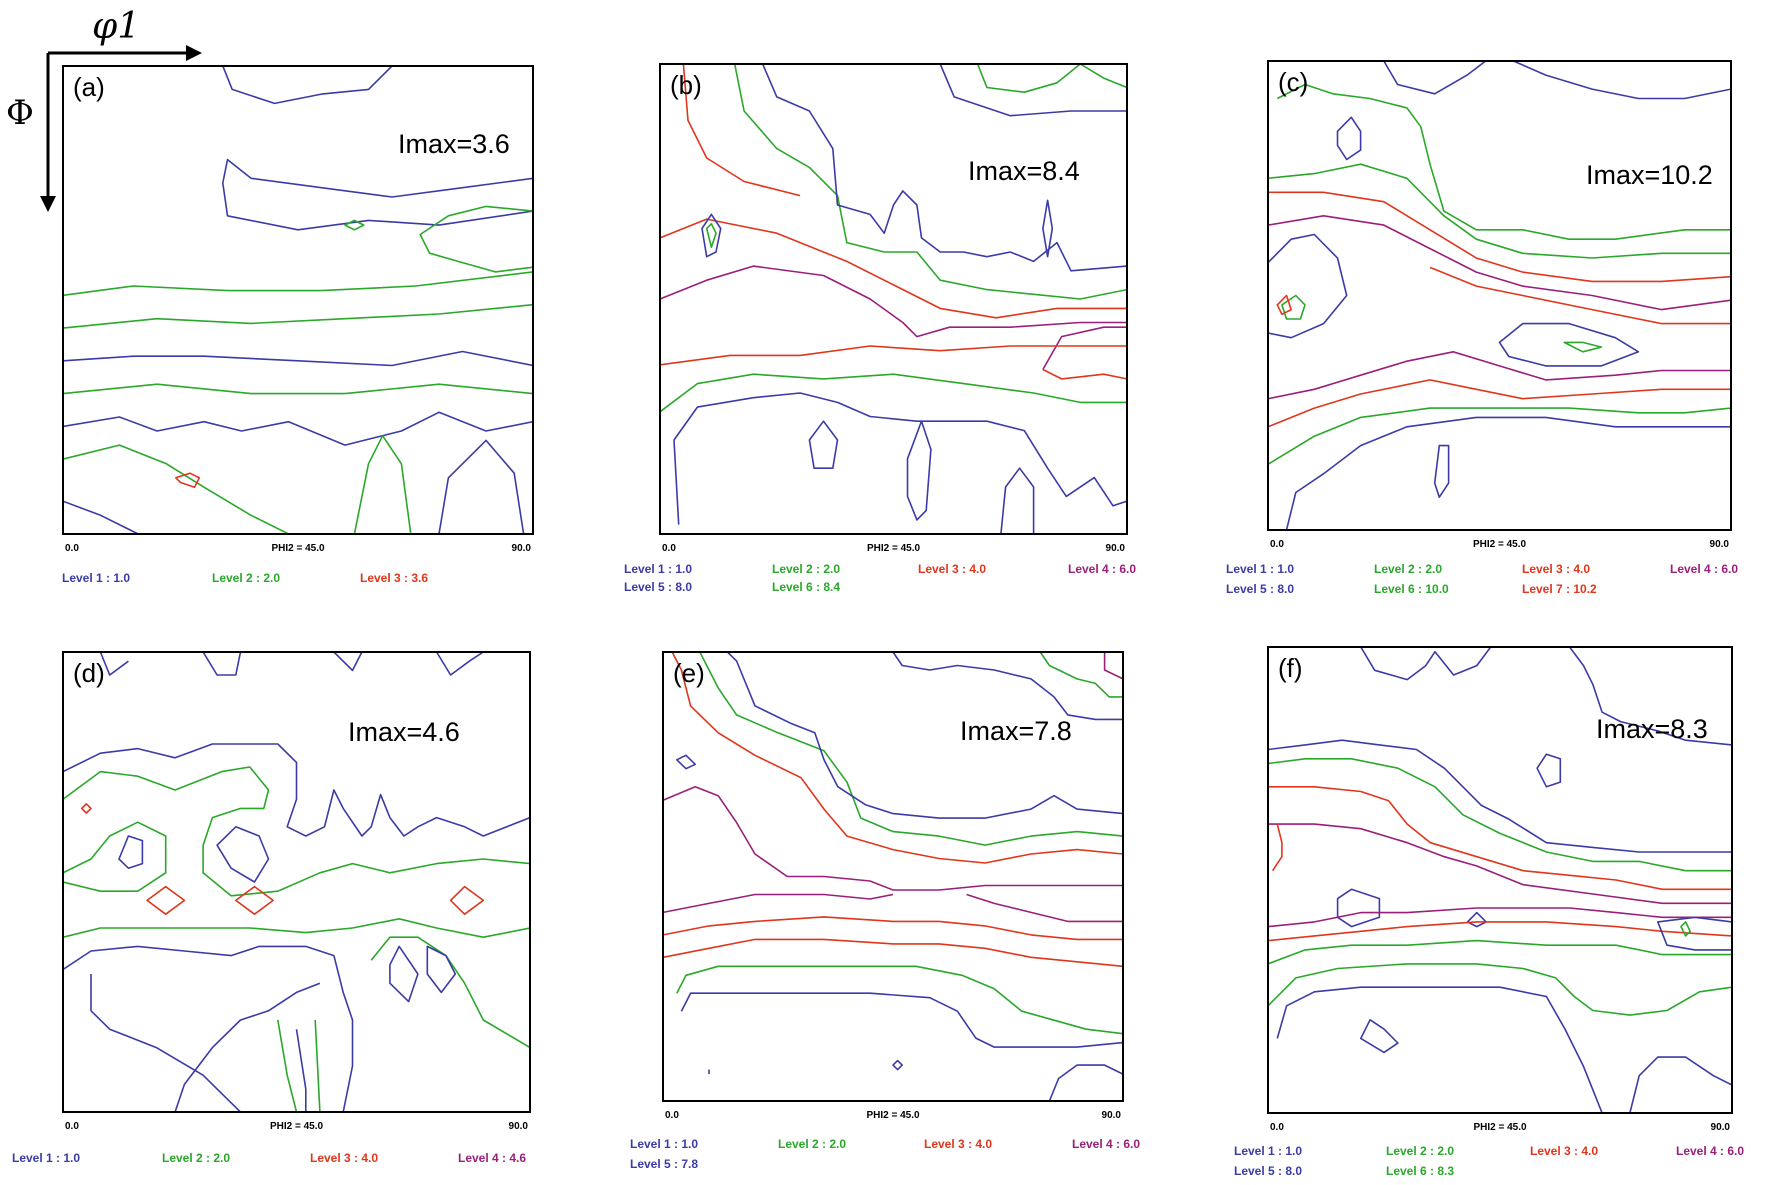  I want to click on legend-level-5: Level 5 : 7.8, so click(664, 1164).